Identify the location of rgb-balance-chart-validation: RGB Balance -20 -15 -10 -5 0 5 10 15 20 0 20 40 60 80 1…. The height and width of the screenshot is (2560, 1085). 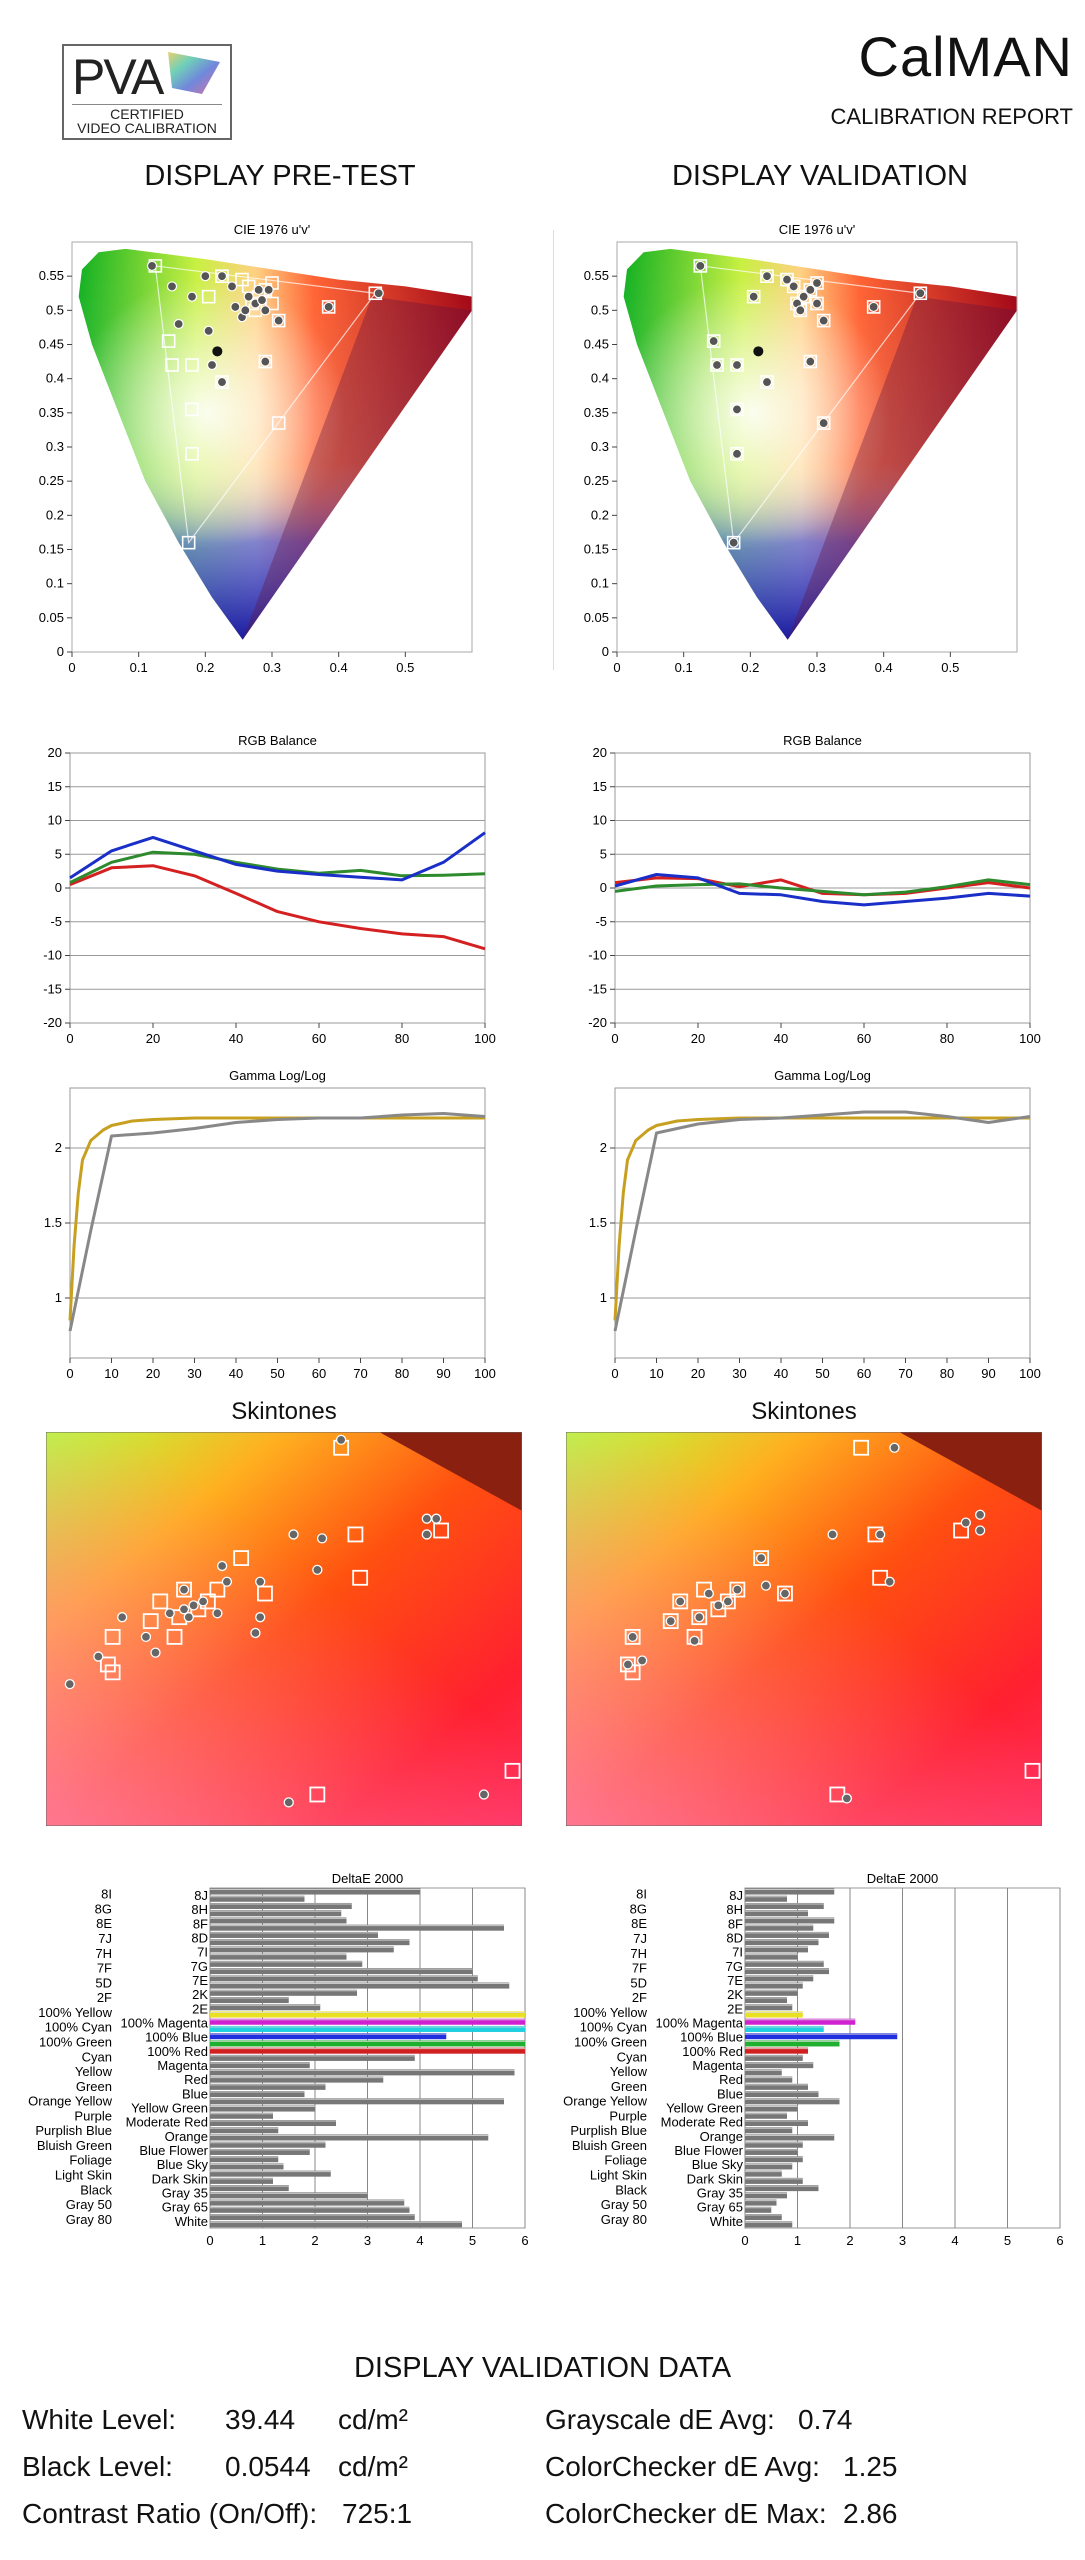
(814, 889).